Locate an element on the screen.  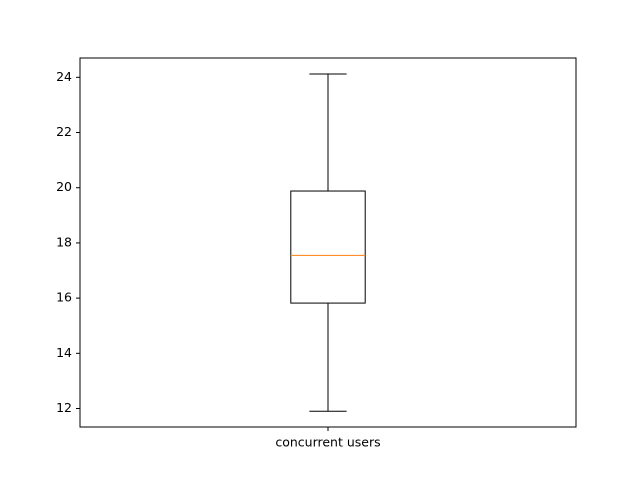
y-tick-label: 16 is located at coordinates (64, 297).